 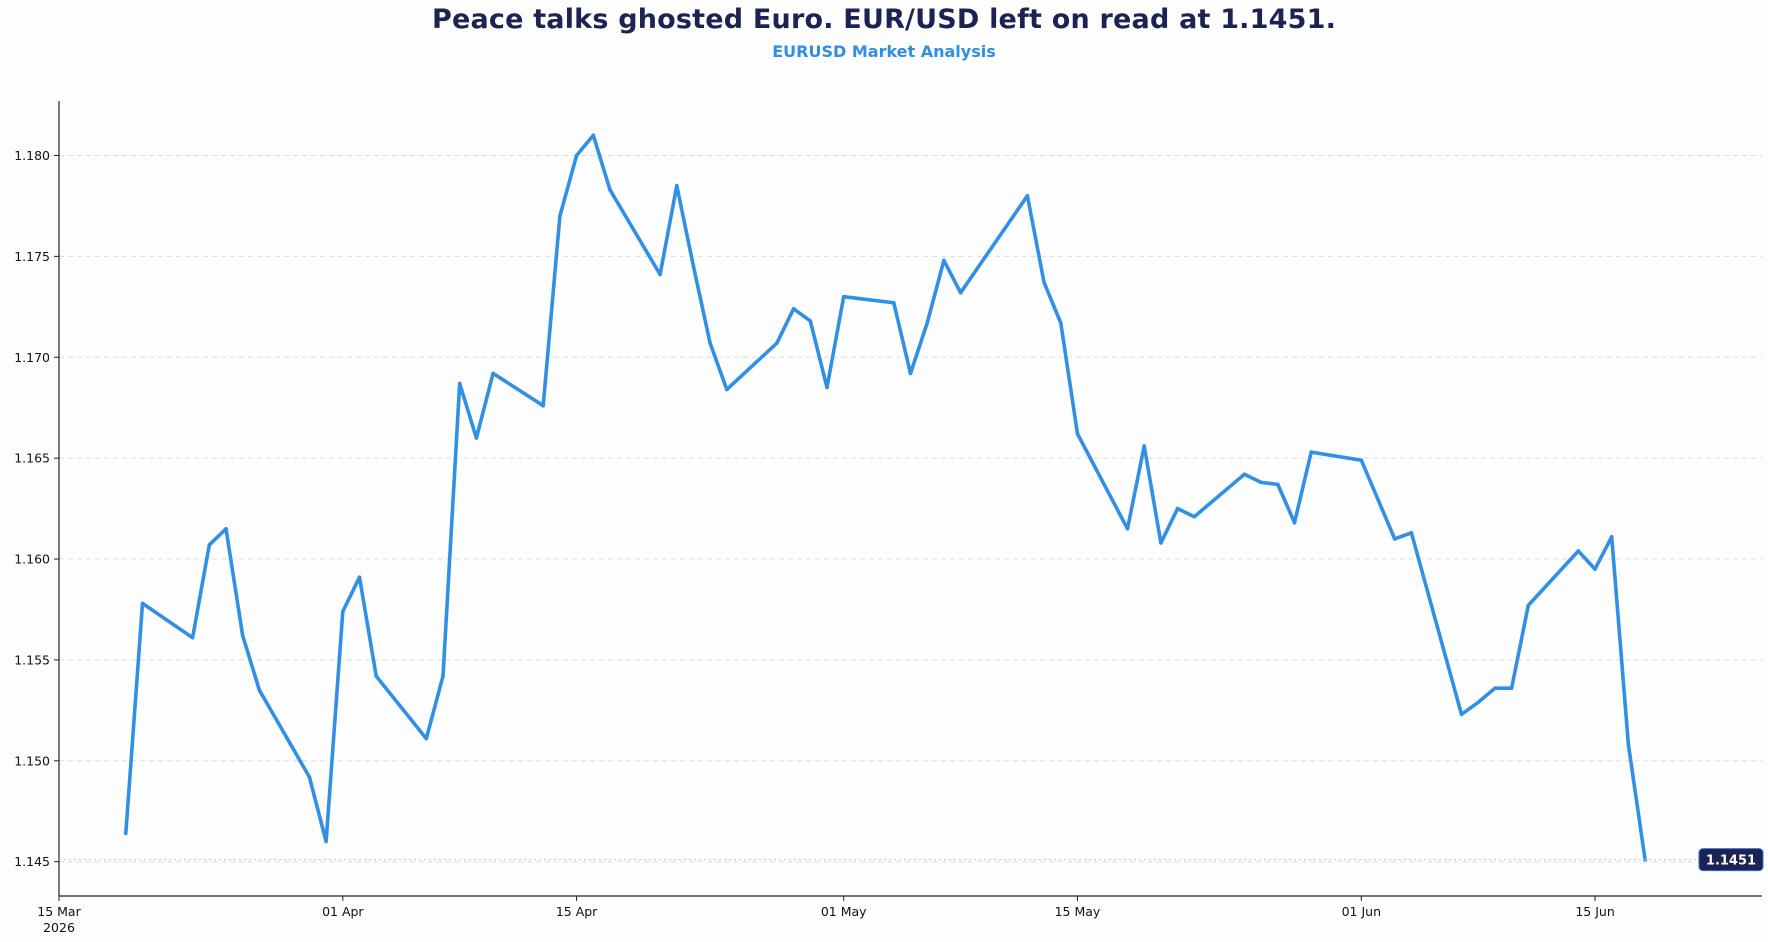 What do you see at coordinates (32, 256) in the screenshot?
I see `y-tick-label: 1.175` at bounding box center [32, 256].